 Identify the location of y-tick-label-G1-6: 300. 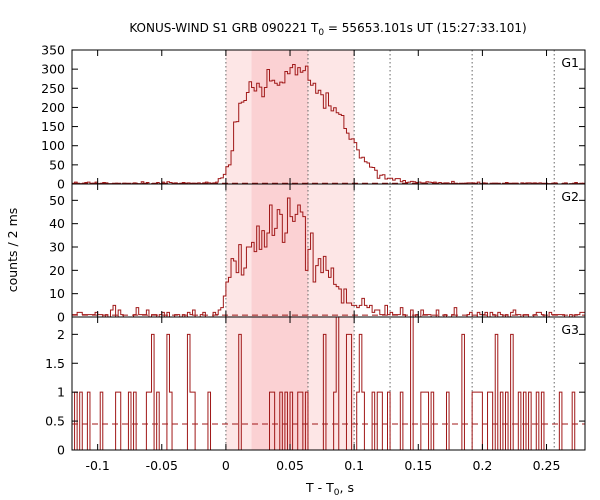
(53, 69).